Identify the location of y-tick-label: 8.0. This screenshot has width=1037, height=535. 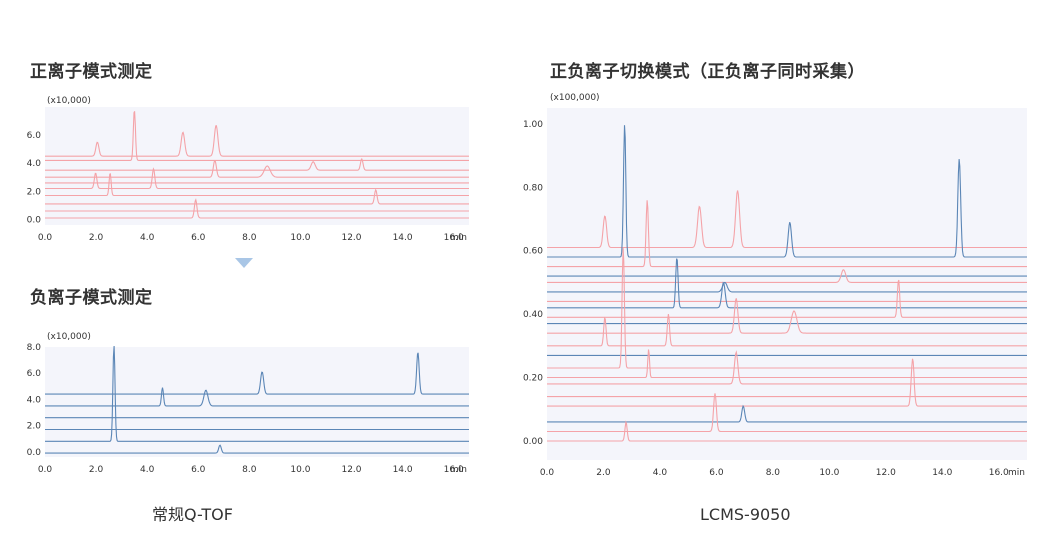
(34, 348).